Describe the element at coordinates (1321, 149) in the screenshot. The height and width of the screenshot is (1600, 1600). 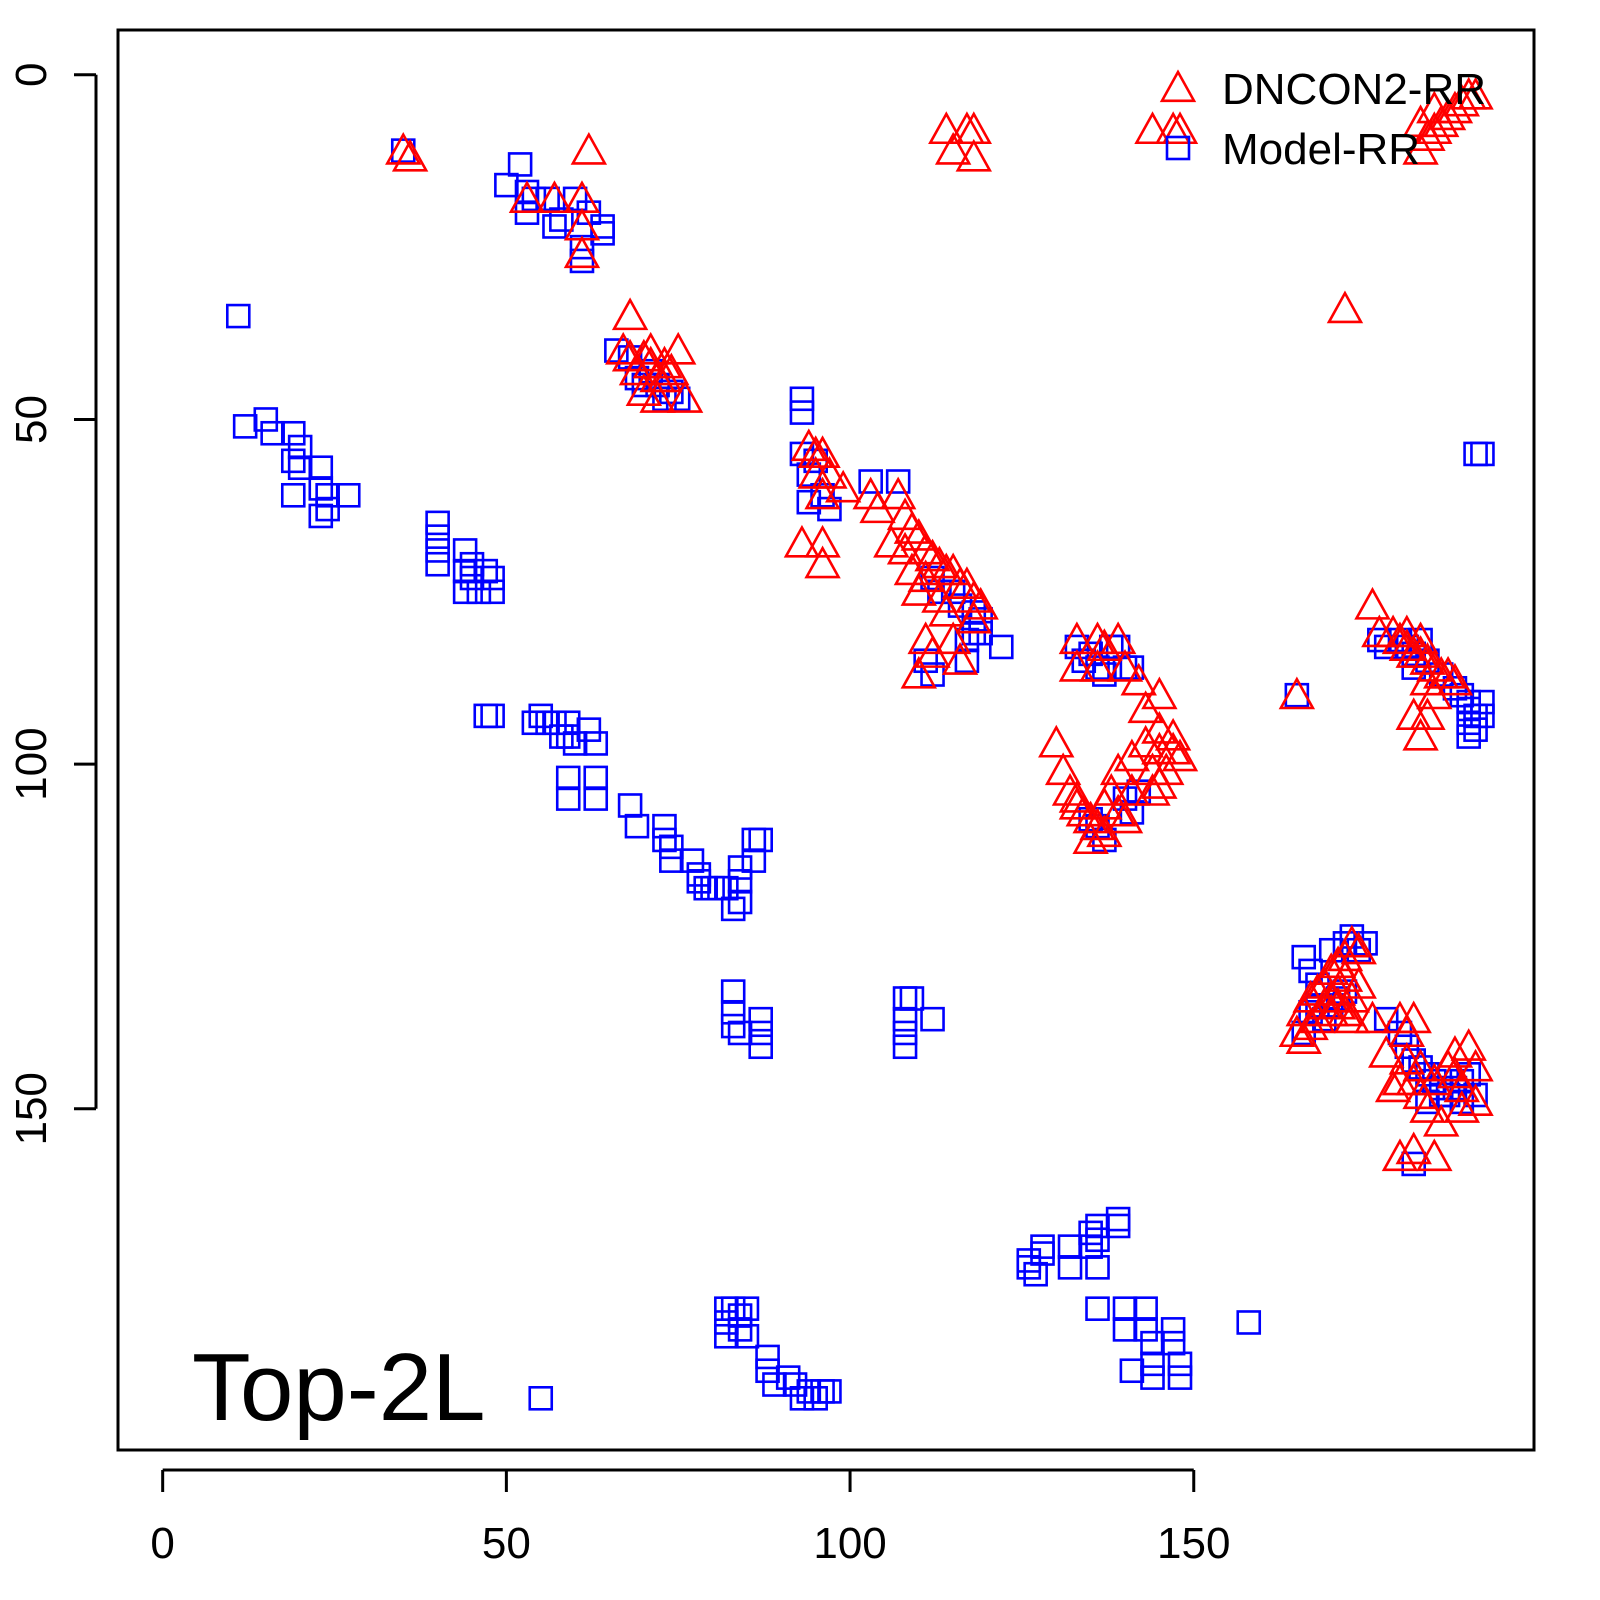
I see `legend-label-model-rr: Model-RR` at that location.